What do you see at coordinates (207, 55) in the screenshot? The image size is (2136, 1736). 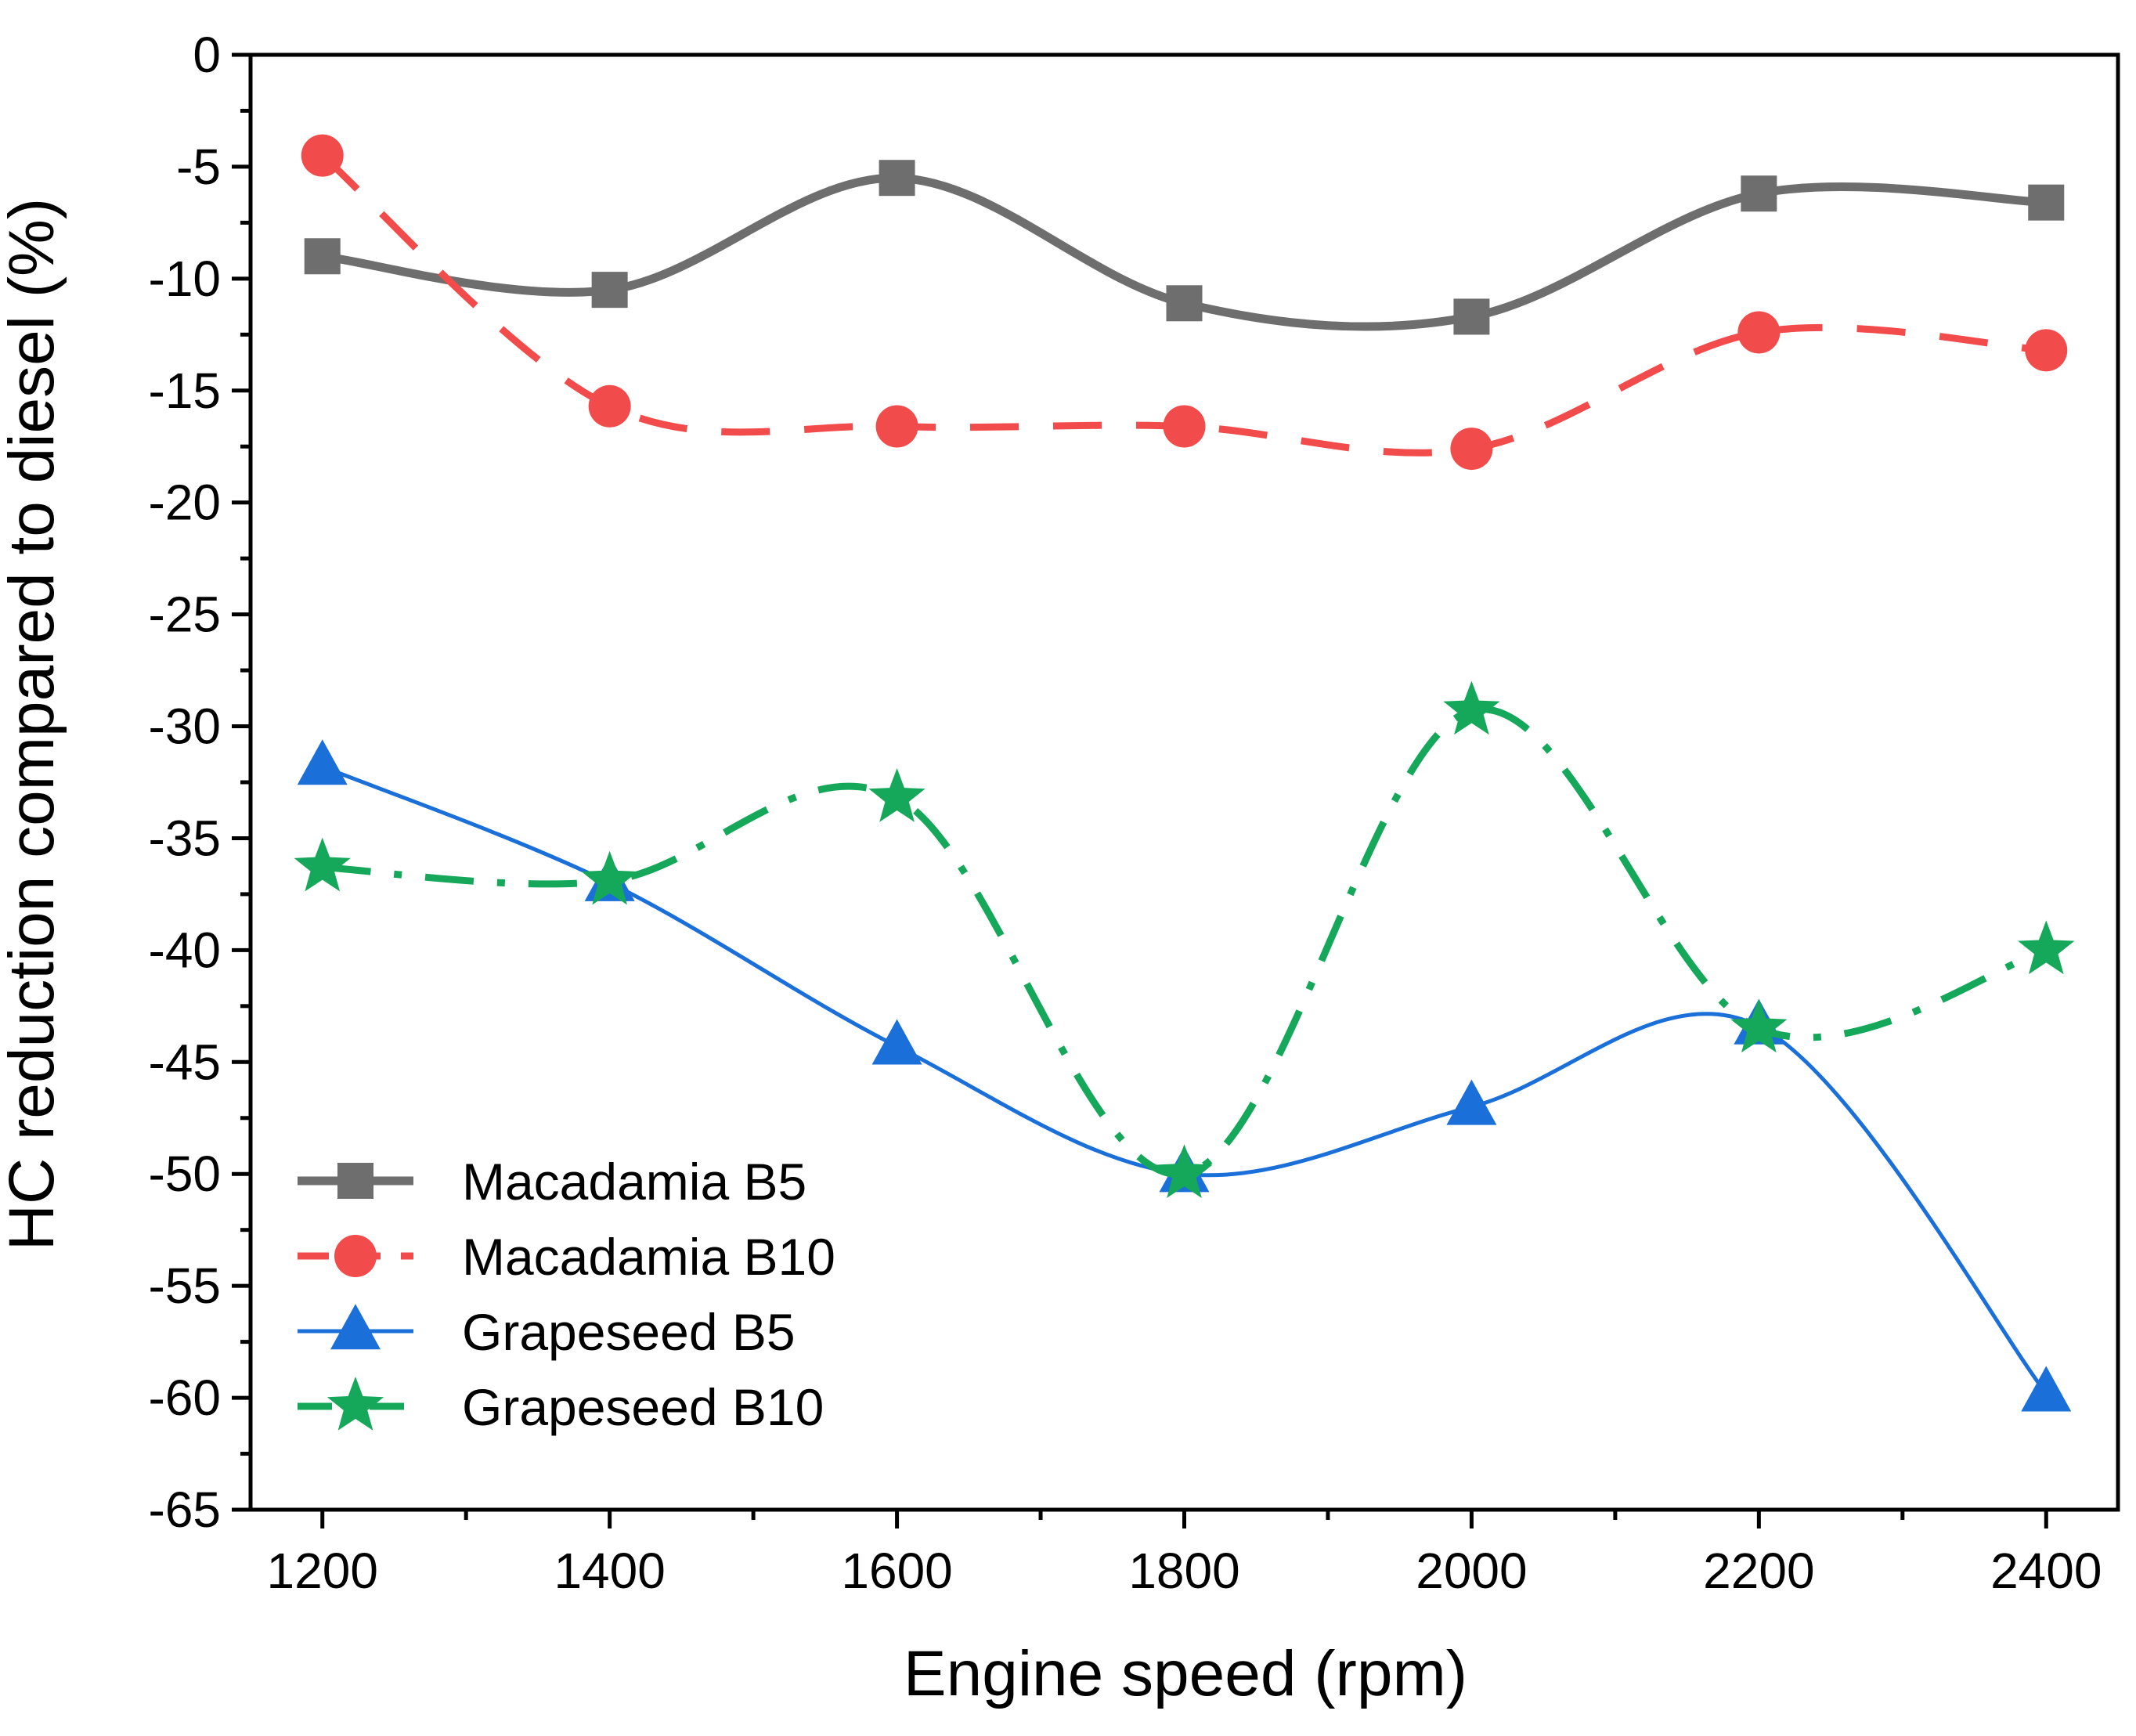 I see `y-tick-label: 0` at bounding box center [207, 55].